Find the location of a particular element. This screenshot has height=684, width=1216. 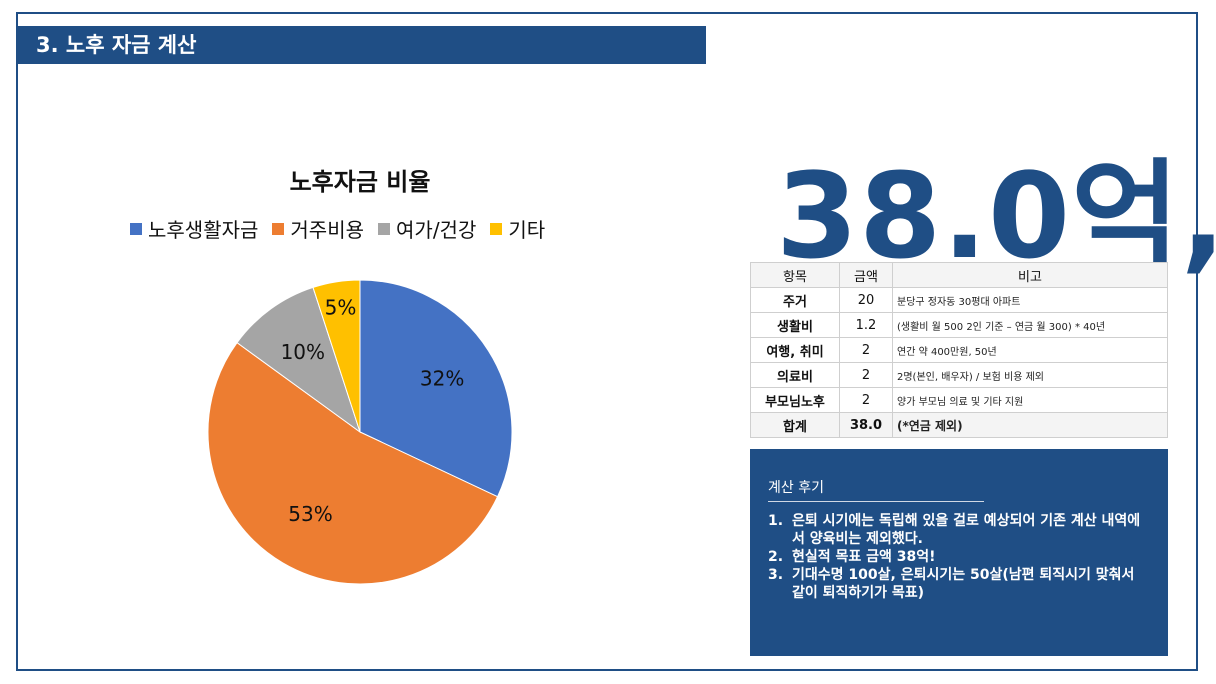

list-item: 2. 현실적 목표 금액 38억! is located at coordinates (959, 557).